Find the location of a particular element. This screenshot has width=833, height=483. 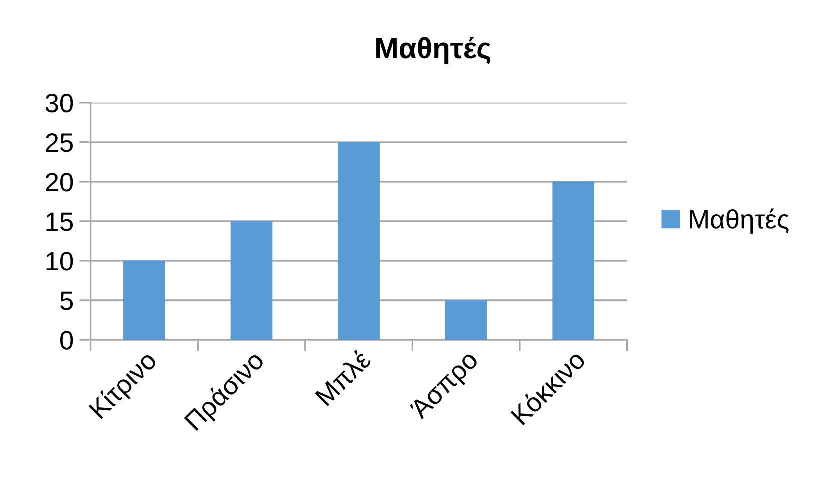

y-tick-label: 0 is located at coordinates (67, 340).